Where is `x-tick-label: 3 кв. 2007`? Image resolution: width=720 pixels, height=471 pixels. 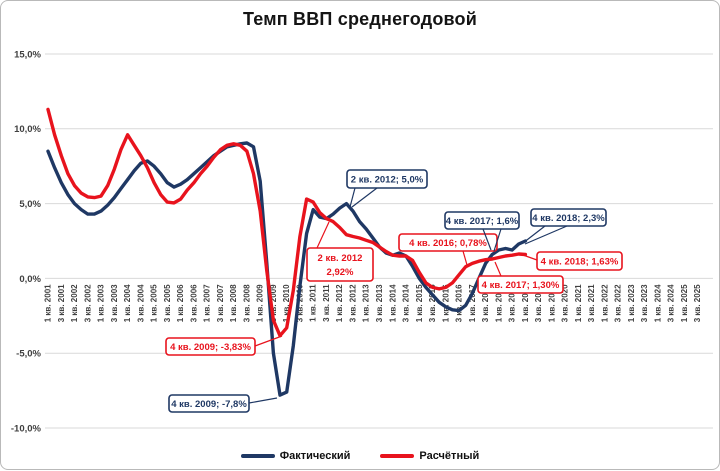
x-tick-label: 3 кв. 2007 is located at coordinates (220, 303).